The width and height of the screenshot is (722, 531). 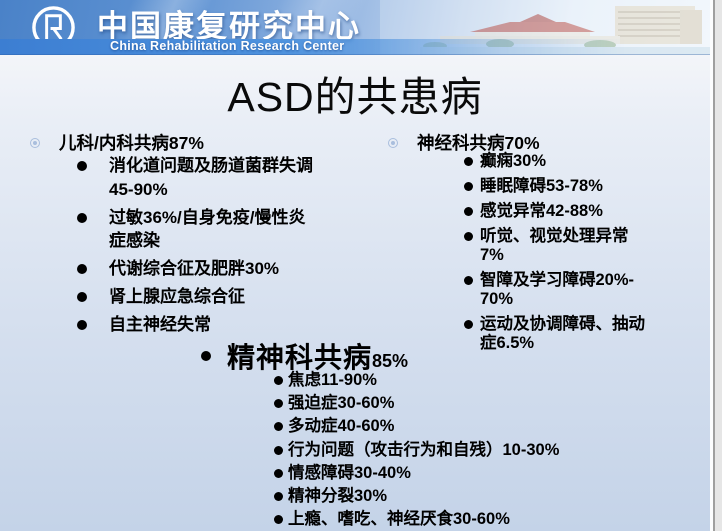 What do you see at coordinates (579, 246) in the screenshot?
I see `list-item: 听觉、视觉处理异常 7%` at bounding box center [579, 246].